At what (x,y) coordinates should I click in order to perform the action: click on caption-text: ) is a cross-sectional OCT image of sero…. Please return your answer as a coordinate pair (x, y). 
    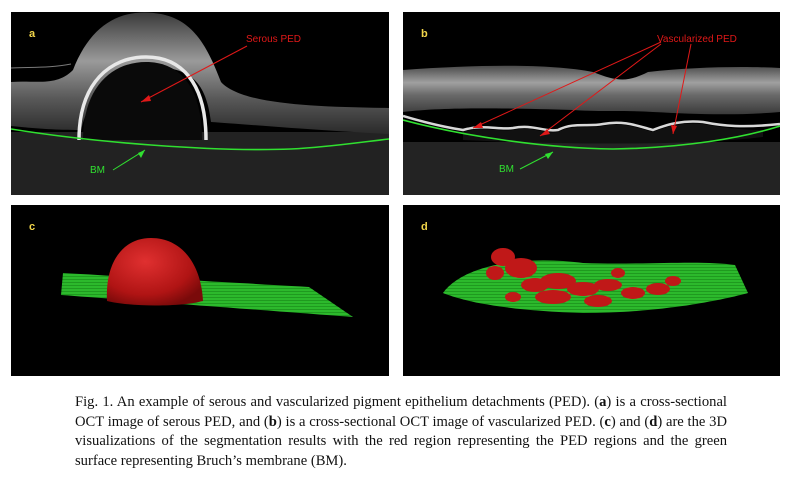
    Looking at the image, I should click on (401, 412).